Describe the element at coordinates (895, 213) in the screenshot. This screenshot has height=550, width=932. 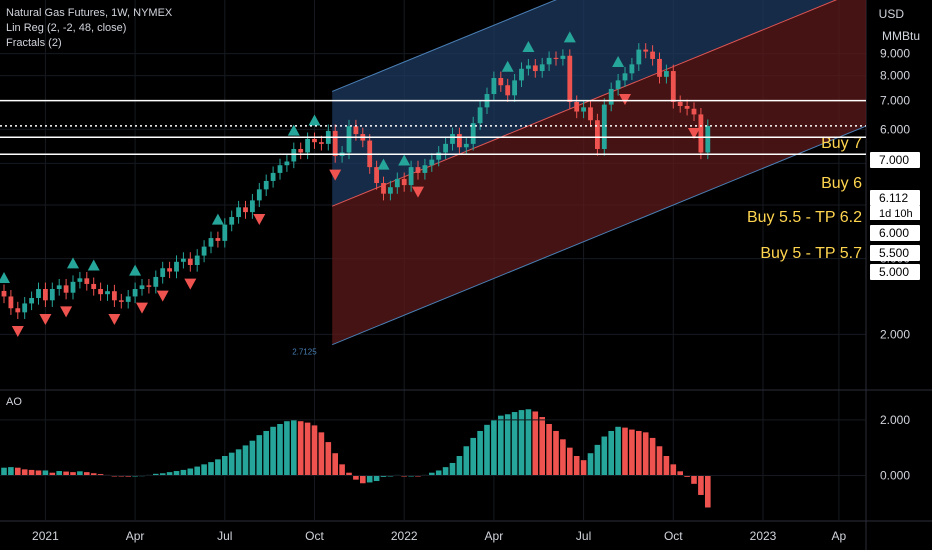
I see `countdown-box` at that location.